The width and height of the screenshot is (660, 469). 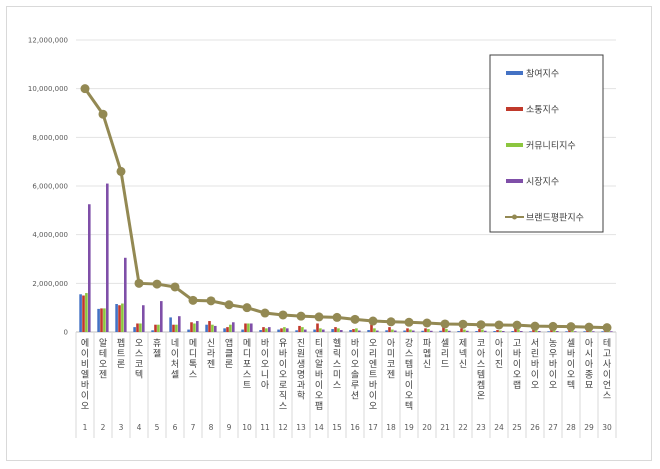 What do you see at coordinates (373, 427) in the screenshot?
I see `rank-label: 17` at bounding box center [373, 427].